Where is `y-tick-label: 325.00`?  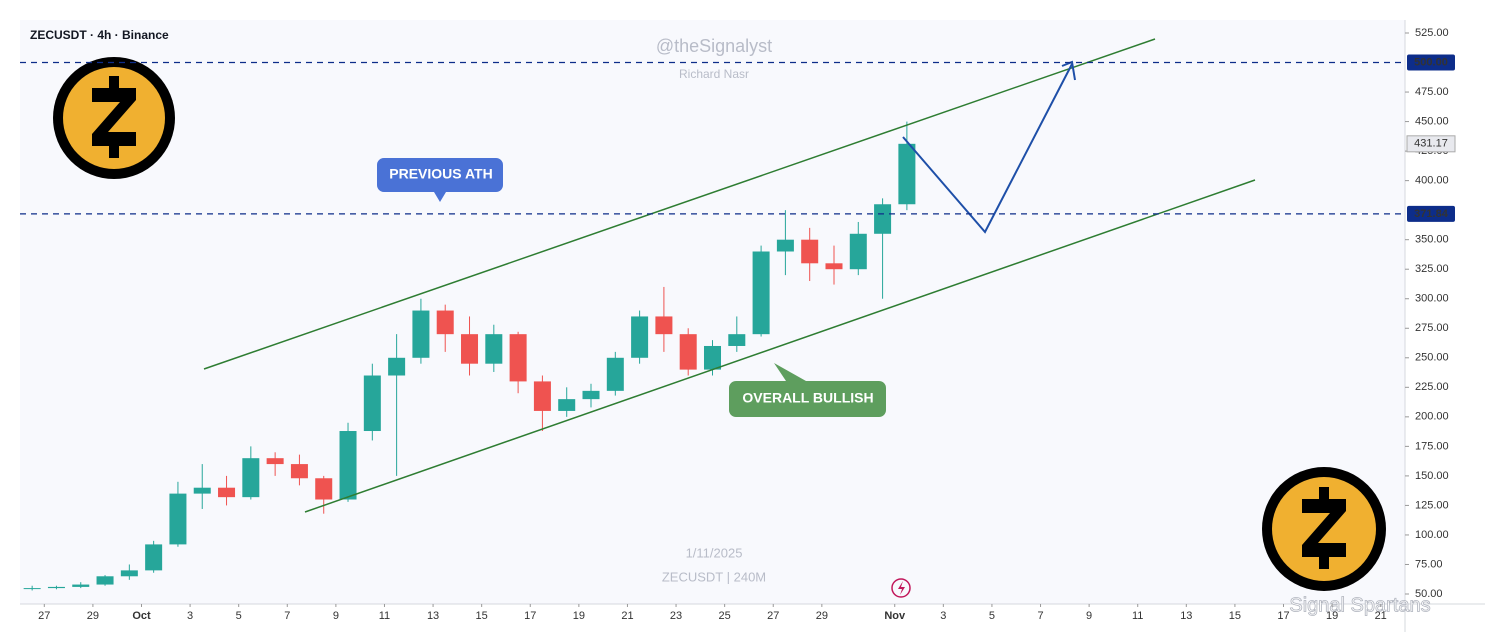
y-tick-label: 325.00 is located at coordinates (1432, 269).